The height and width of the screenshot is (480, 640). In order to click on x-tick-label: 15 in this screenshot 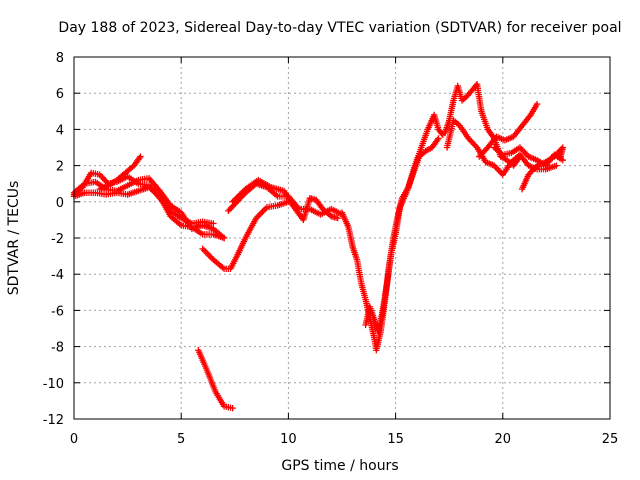, I will do `click(395, 439)`.